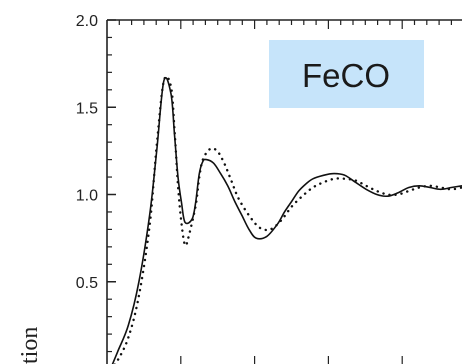 The height and width of the screenshot is (364, 462). I want to click on y-tick-label: 1.5, so click(87, 108).